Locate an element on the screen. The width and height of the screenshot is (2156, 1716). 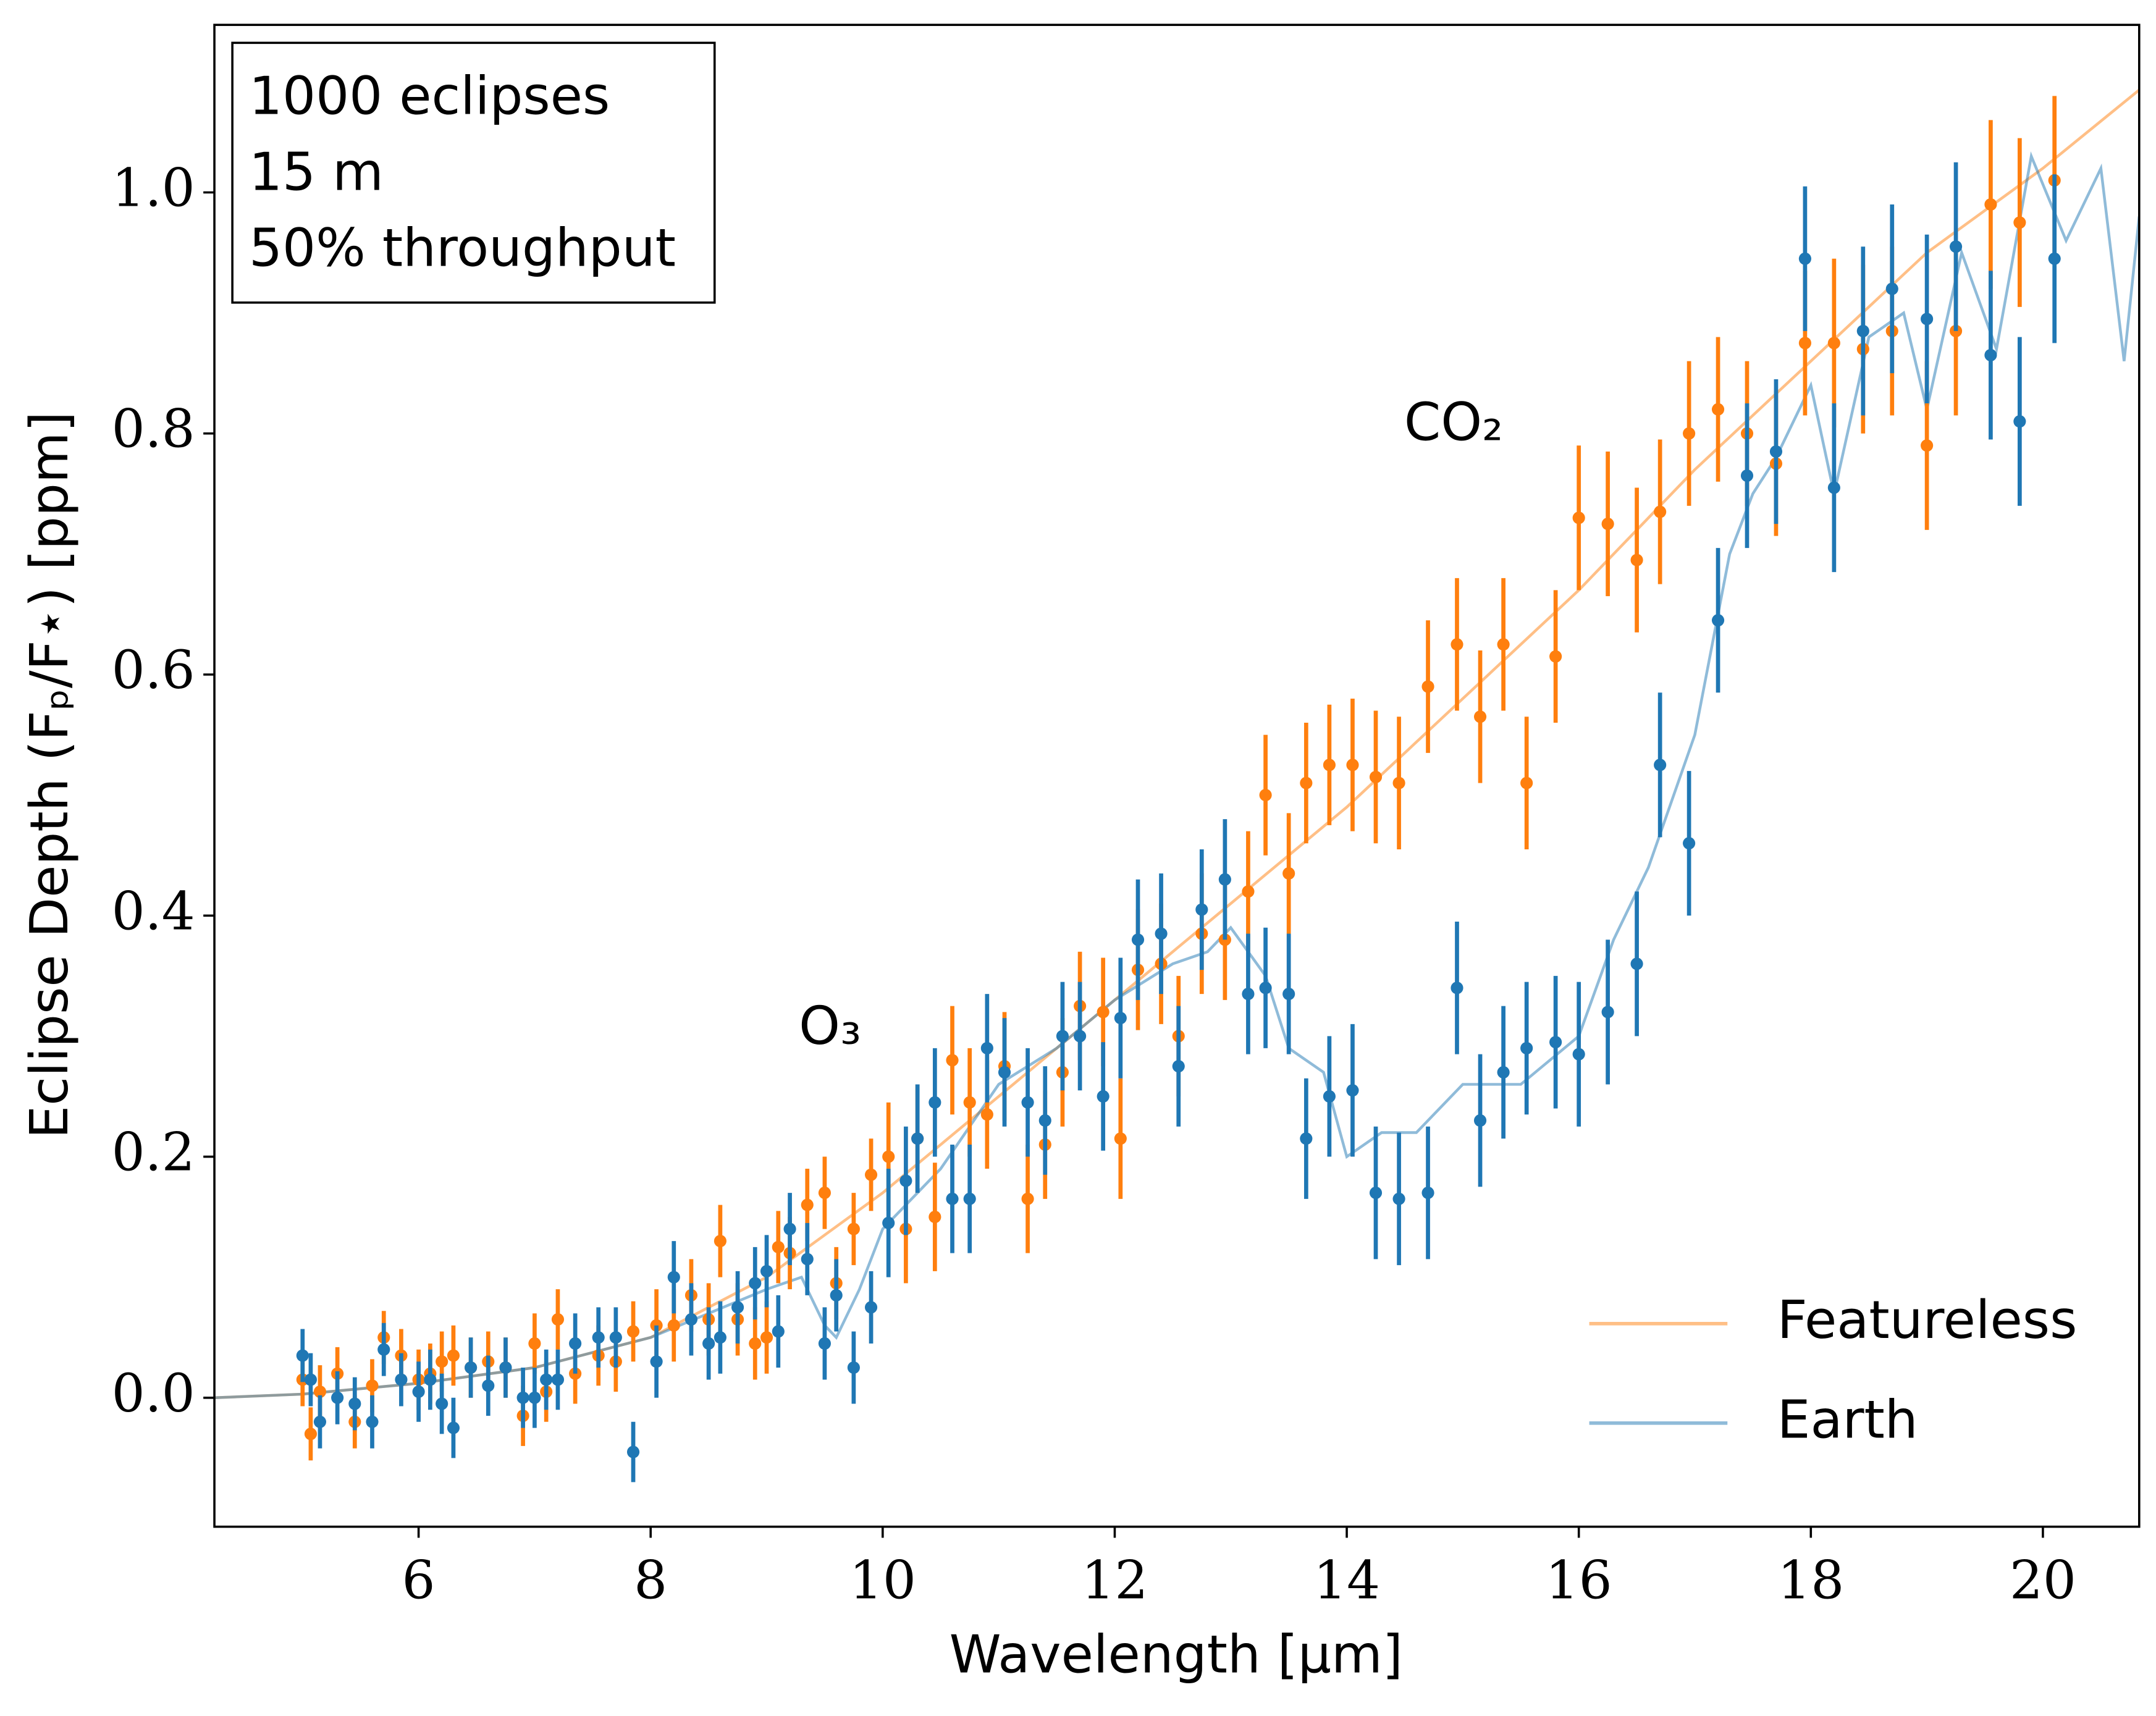
y-tick-label: 0.4 is located at coordinates (154, 911).